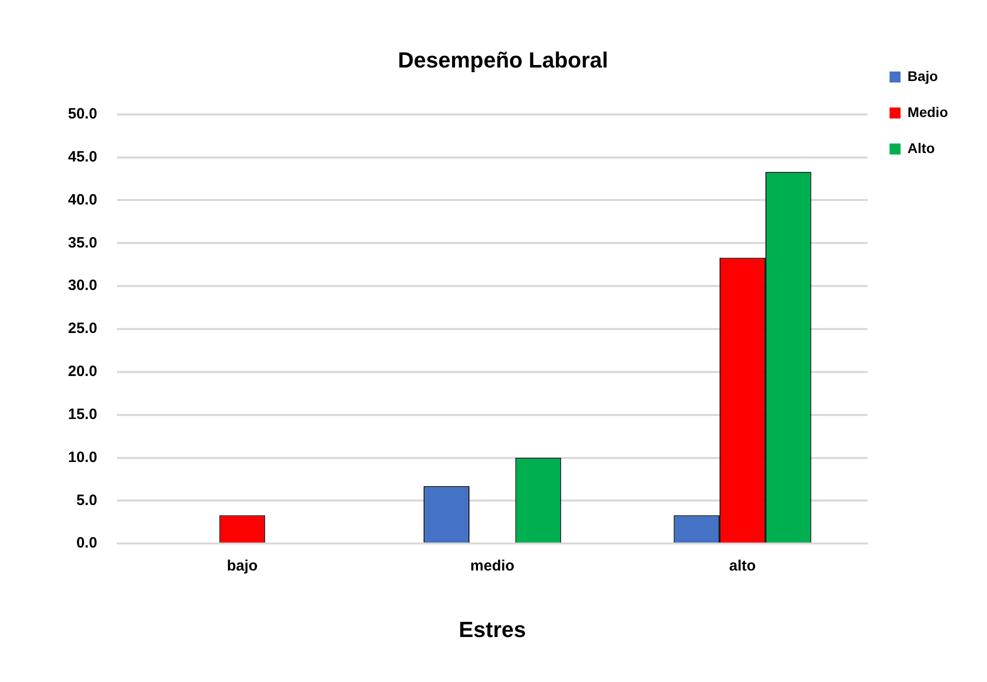 The height and width of the screenshot is (682, 987). I want to click on y-tick-label: 45.0, so click(83, 157).